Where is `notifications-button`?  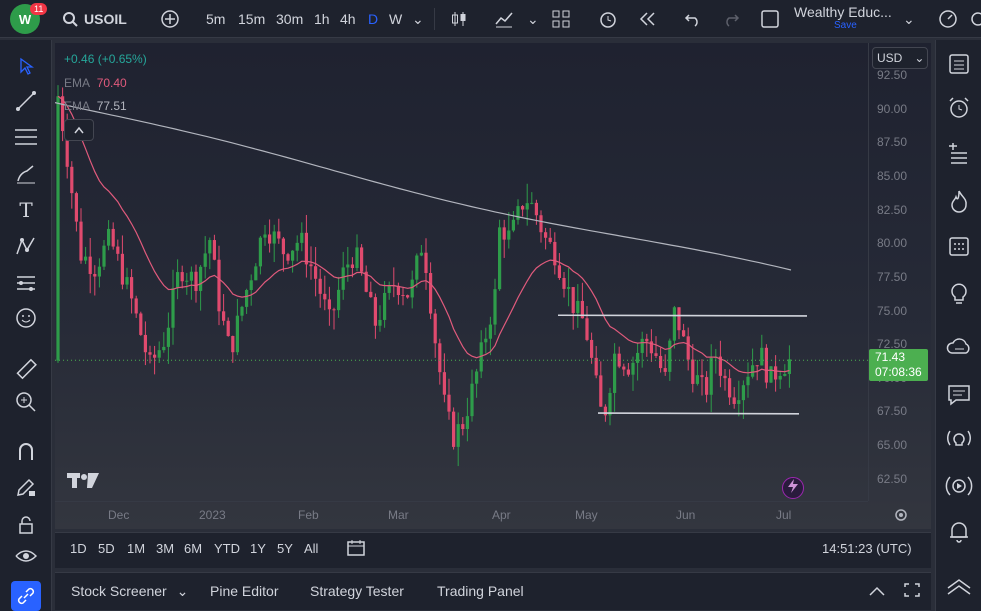
notifications-button is located at coordinates (959, 533).